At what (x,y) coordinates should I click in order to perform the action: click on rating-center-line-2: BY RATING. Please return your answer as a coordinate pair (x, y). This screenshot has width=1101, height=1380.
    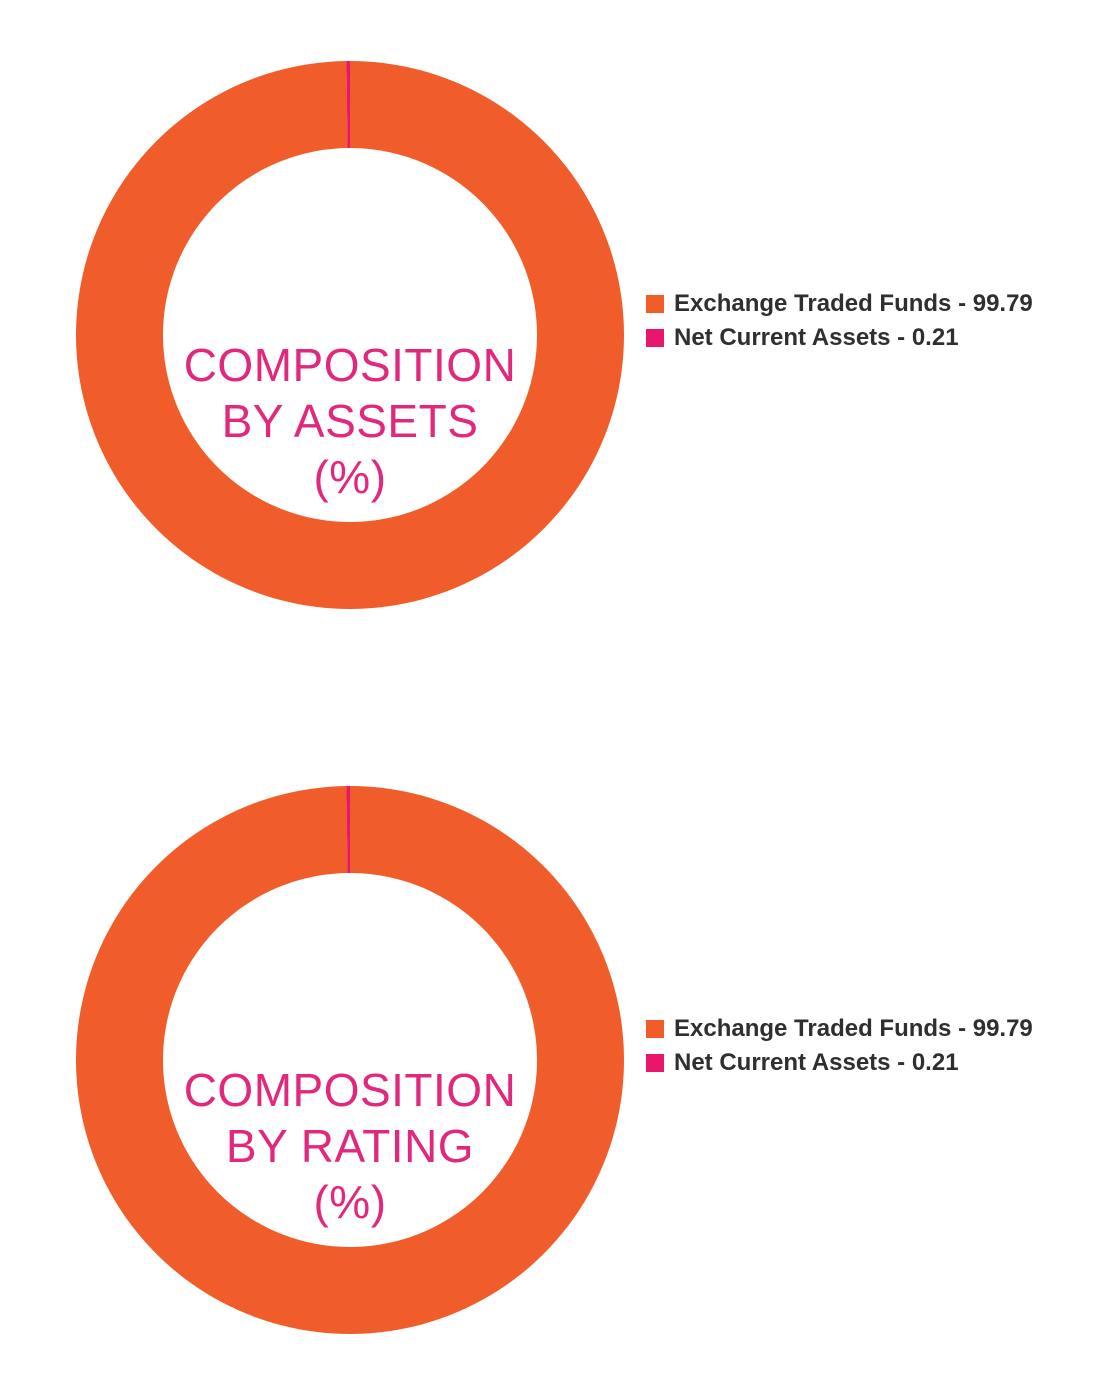
    Looking at the image, I should click on (350, 1146).